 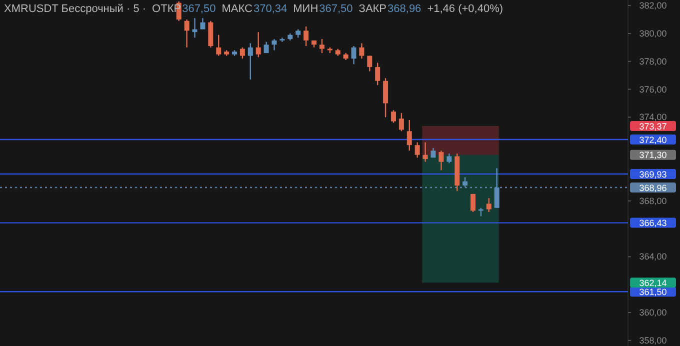 What do you see at coordinates (653, 126) in the screenshot?
I see `text: 373,37` at bounding box center [653, 126].